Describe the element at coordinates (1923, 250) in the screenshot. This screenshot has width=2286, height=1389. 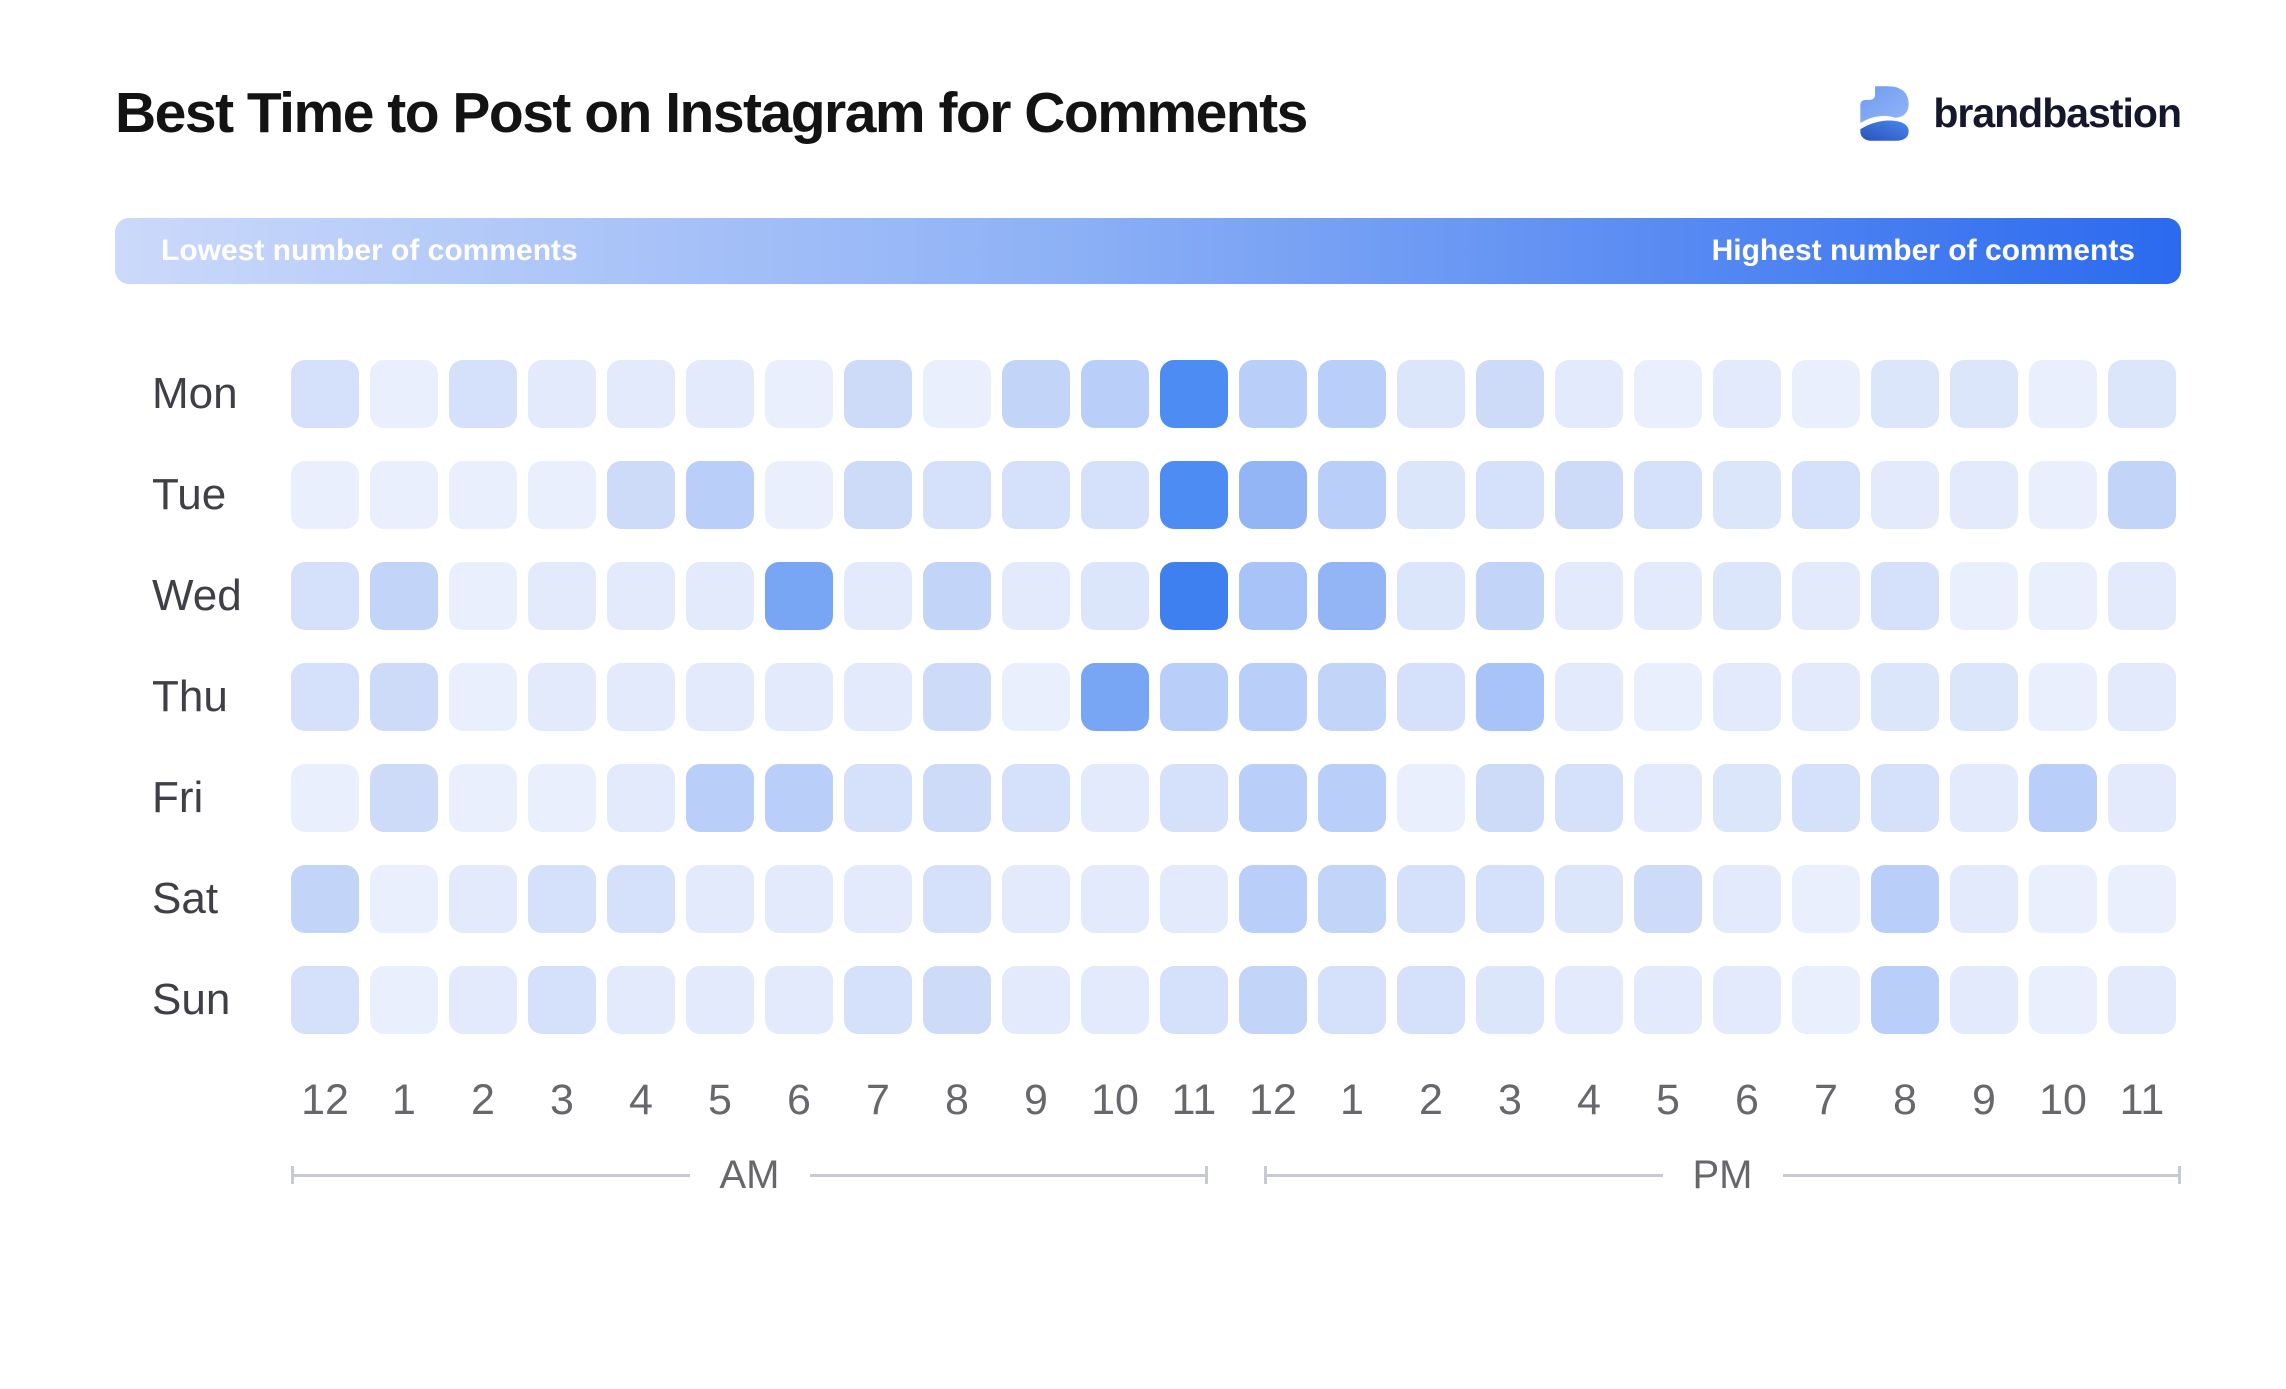
I see `legend-high-label: Highest number of comments` at that location.